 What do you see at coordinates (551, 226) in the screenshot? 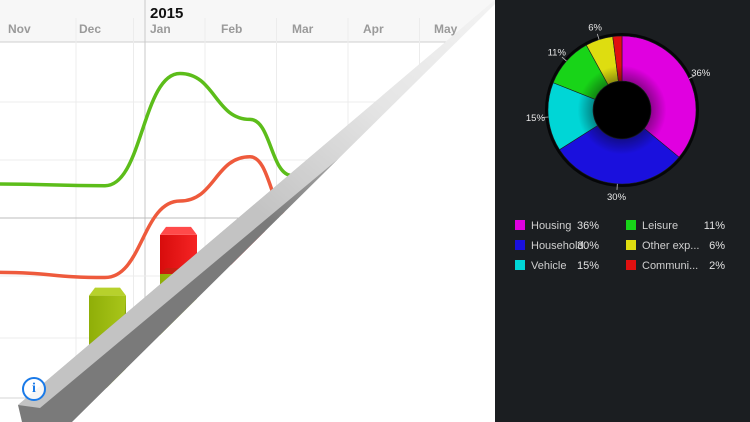
I see `legend-label: Housing` at bounding box center [551, 226].